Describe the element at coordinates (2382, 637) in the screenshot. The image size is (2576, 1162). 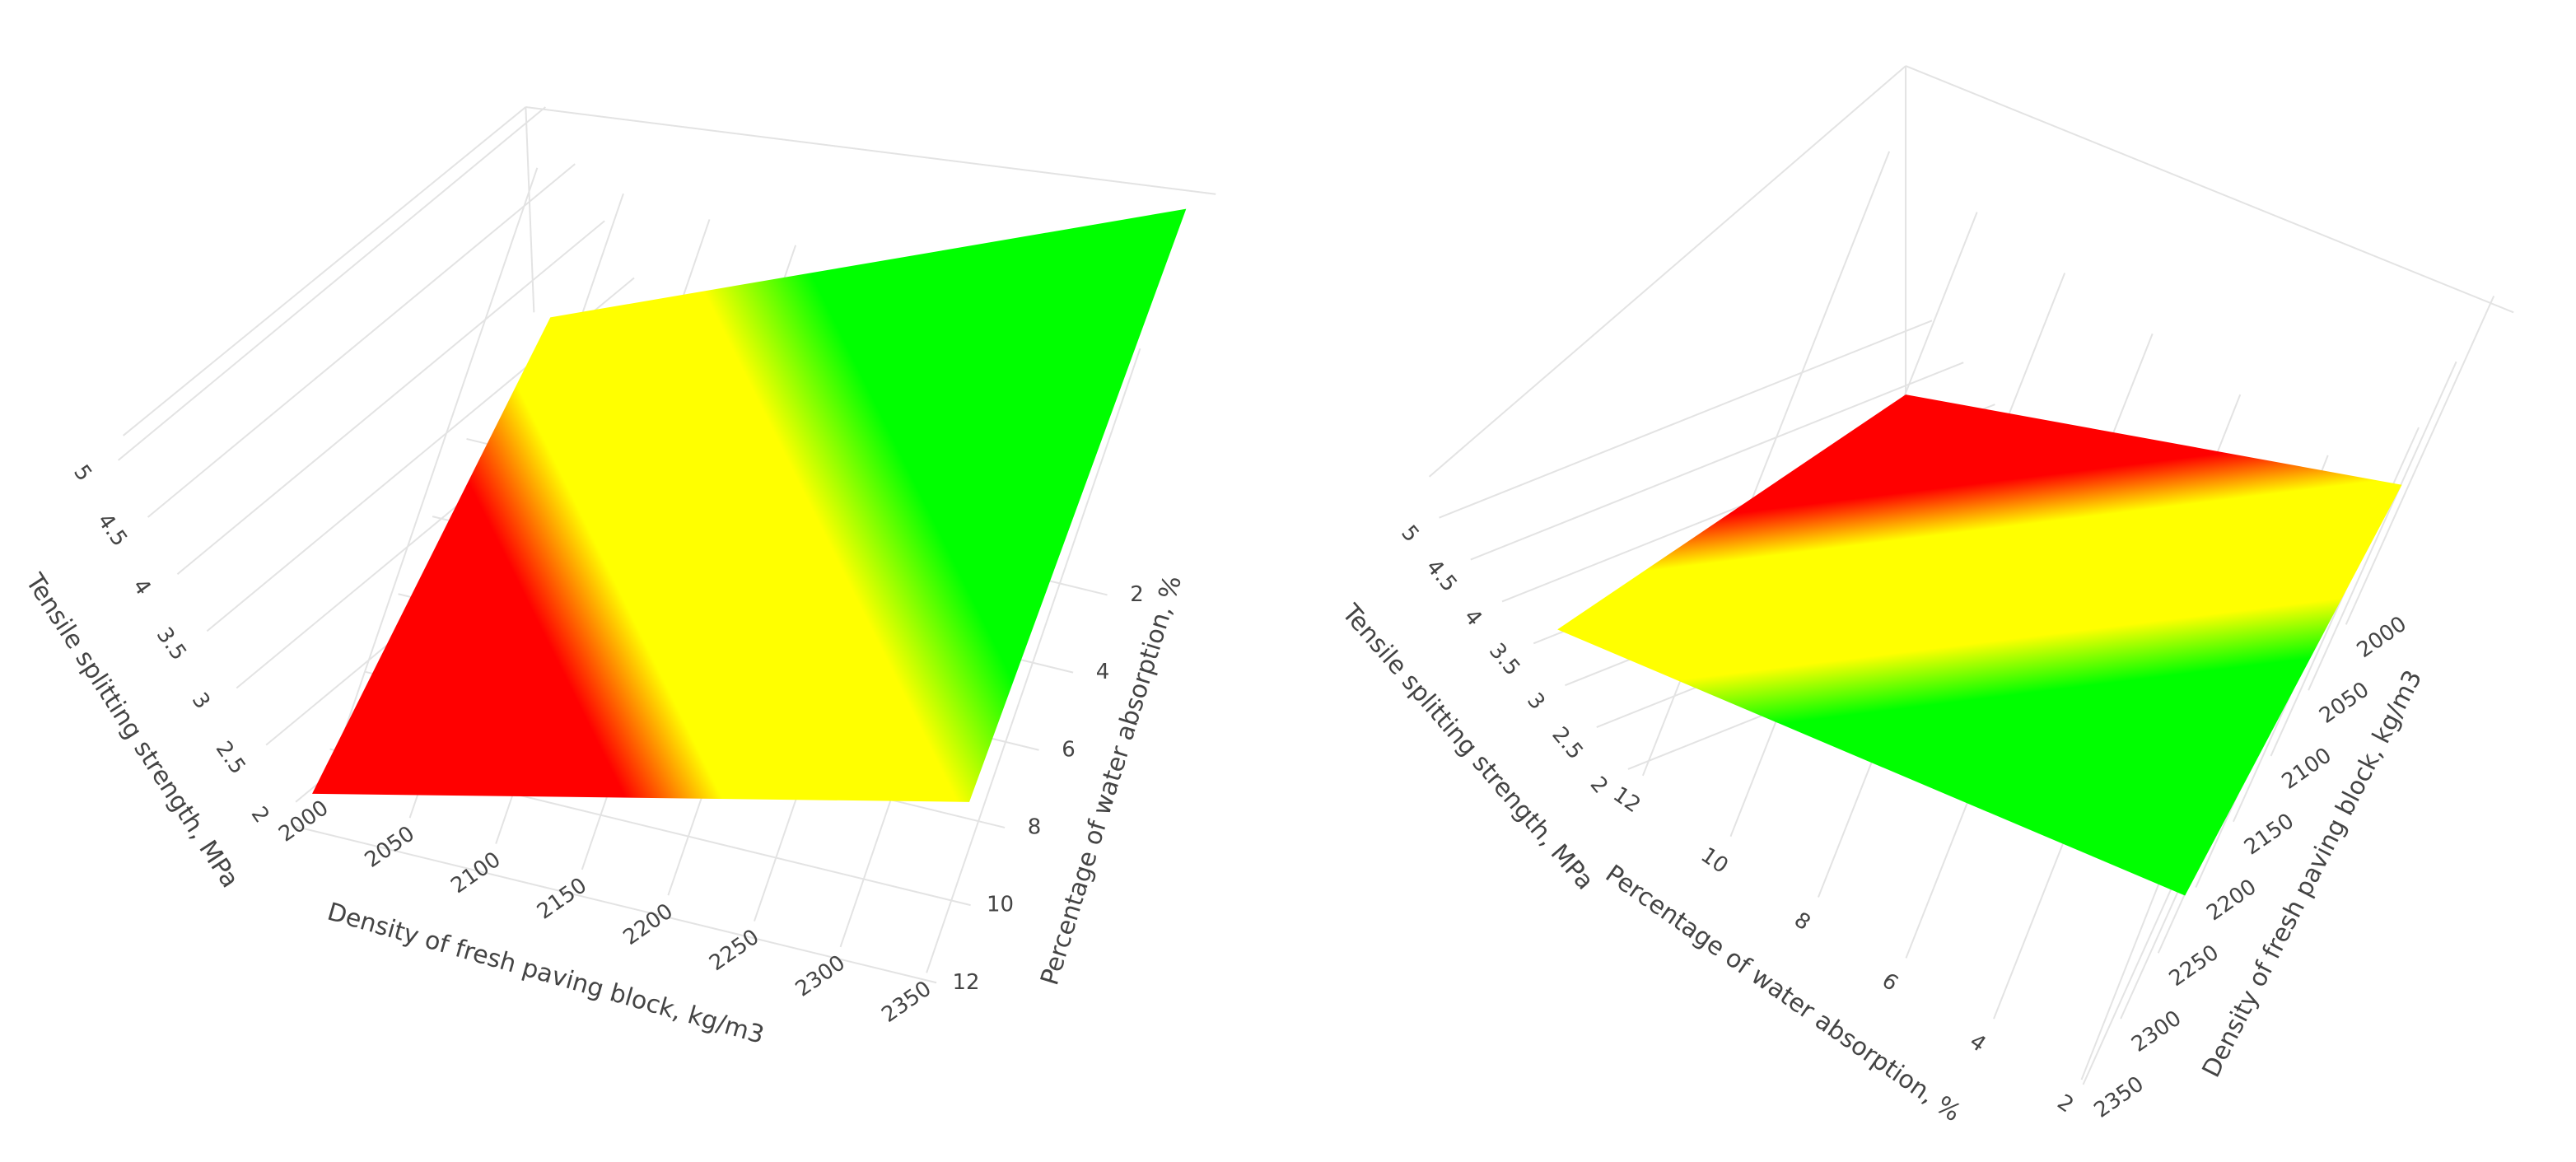
I see `y-tick-label: 2000` at that location.